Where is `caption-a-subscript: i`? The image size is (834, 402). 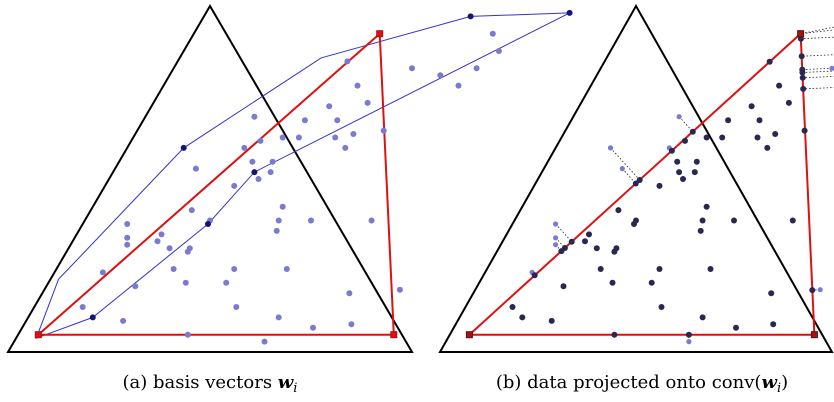
caption-a-subscript: i is located at coordinates (295, 388).